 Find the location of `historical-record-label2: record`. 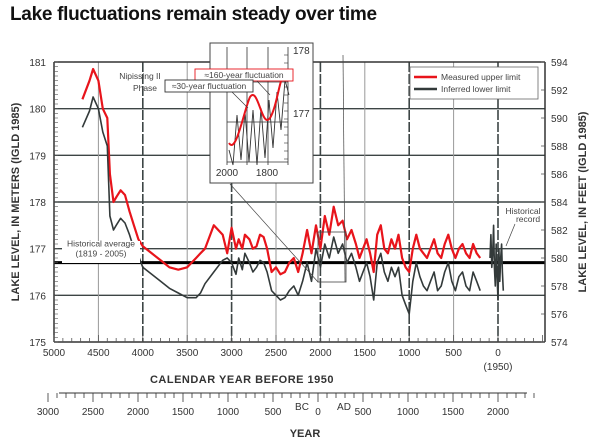

historical-record-label2: record is located at coordinates (528, 219).